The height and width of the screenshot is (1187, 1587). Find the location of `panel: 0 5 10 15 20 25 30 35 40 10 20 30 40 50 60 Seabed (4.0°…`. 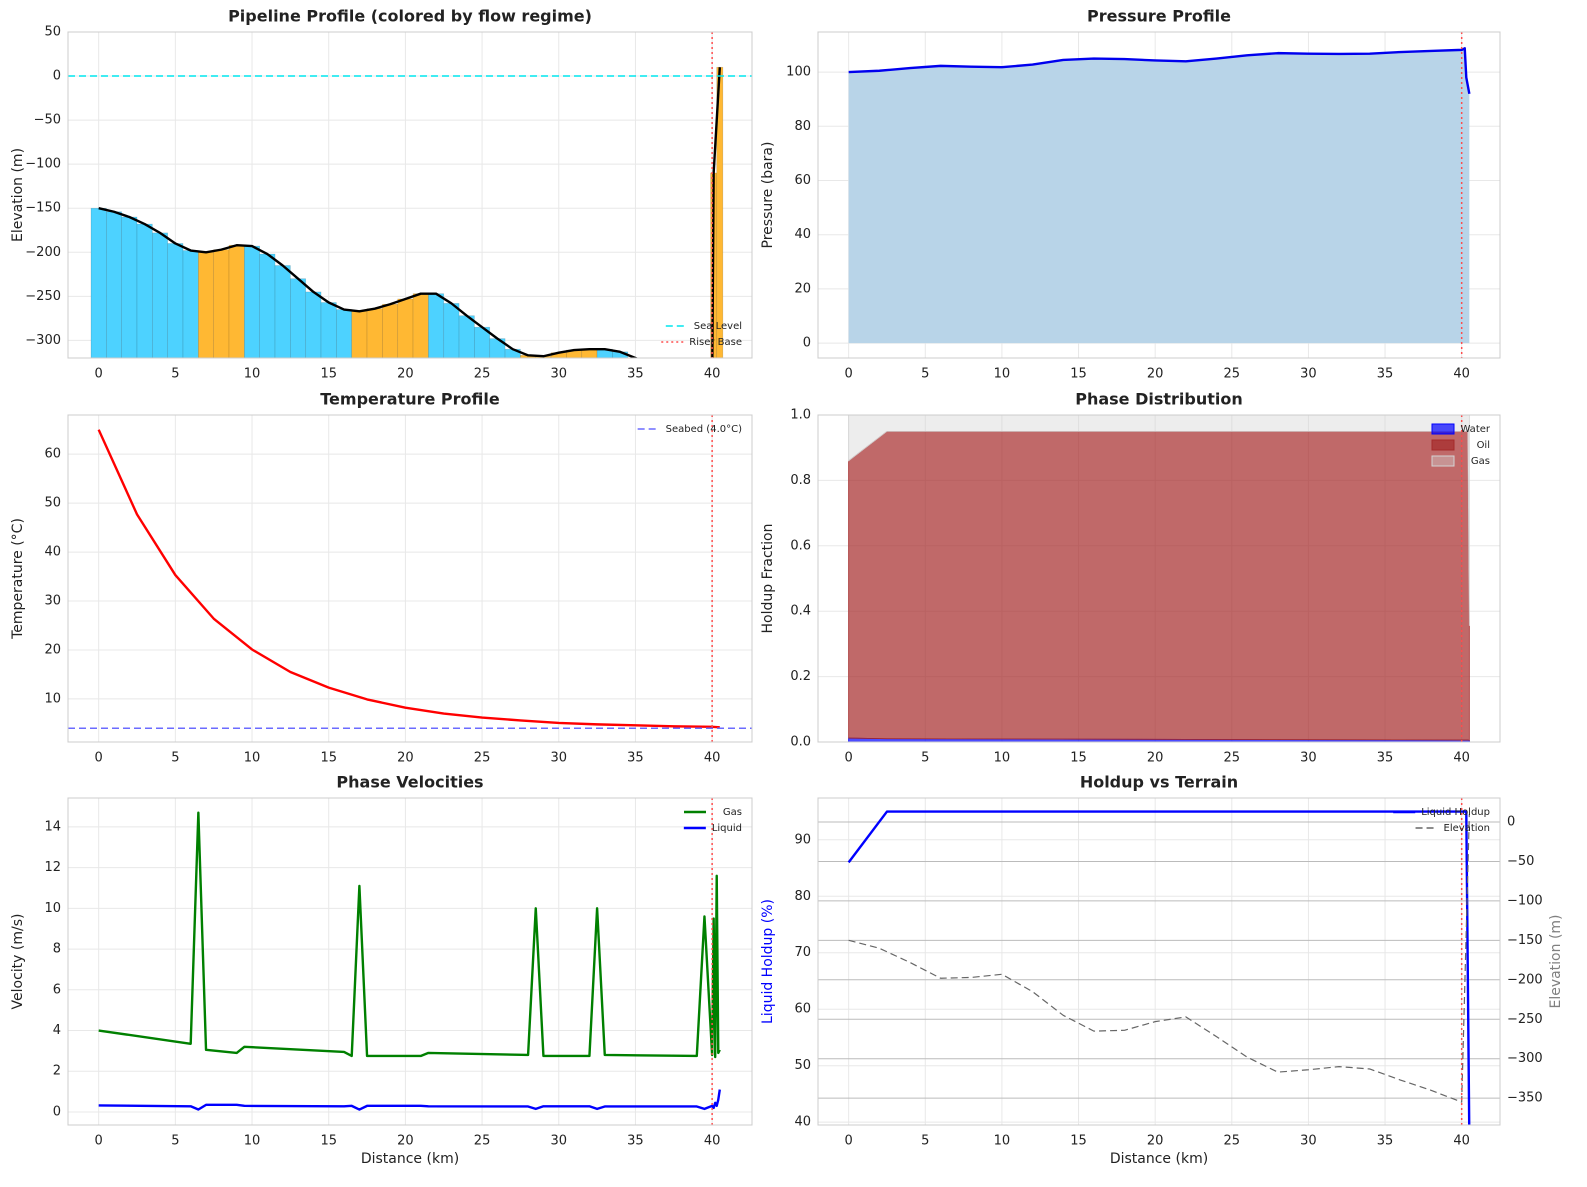

panel: 0 5 10 15 20 25 30 35 40 10 20 30 40 50 60 Seabed (4.0°… is located at coordinates (381, 578).